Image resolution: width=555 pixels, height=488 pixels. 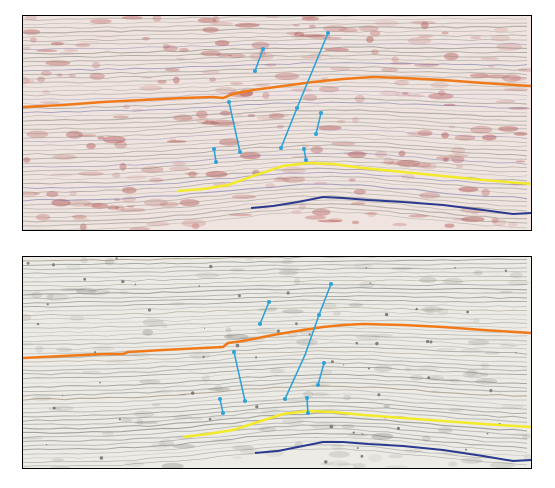 I want to click on orange-horizon, so click(x=277, y=341).